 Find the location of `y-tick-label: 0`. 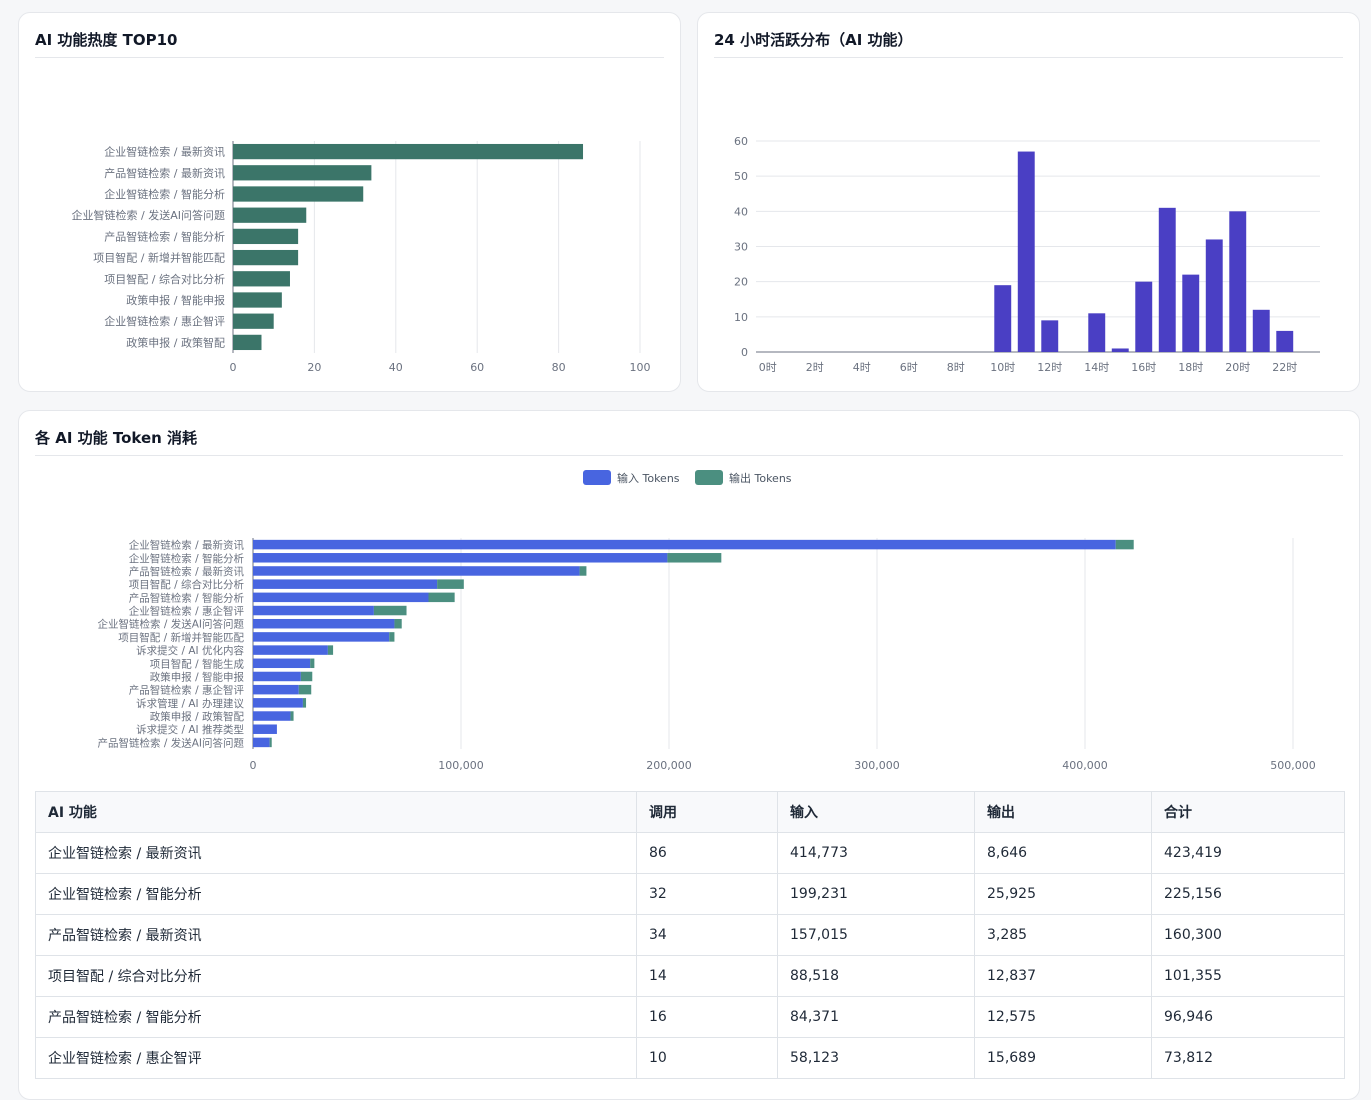

y-tick-label: 0 is located at coordinates (744, 352).